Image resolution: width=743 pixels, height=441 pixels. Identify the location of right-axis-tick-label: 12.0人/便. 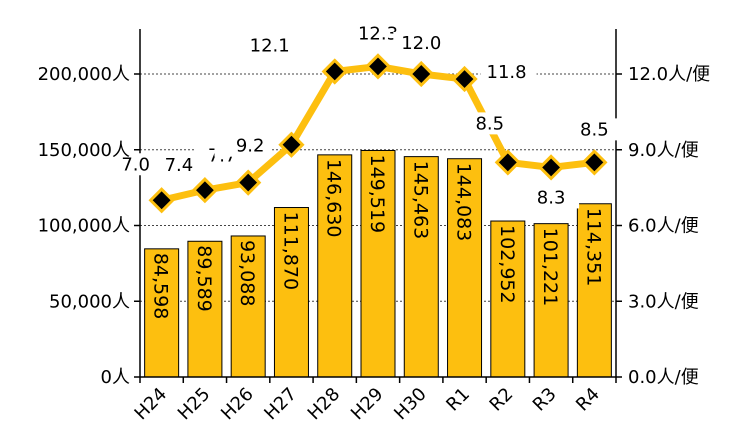
(669, 74).